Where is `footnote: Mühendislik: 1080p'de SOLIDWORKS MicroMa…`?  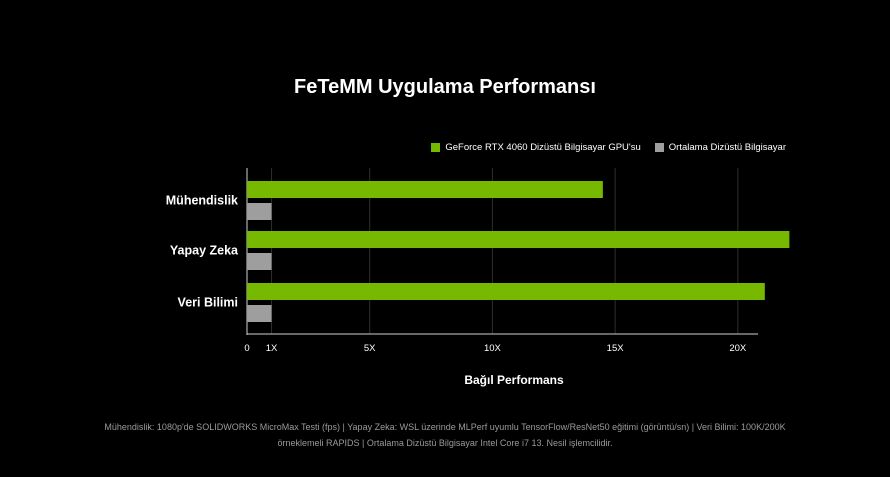 footnote: Mühendislik: 1080p'de SOLIDWORKS MicroMa… is located at coordinates (445, 435).